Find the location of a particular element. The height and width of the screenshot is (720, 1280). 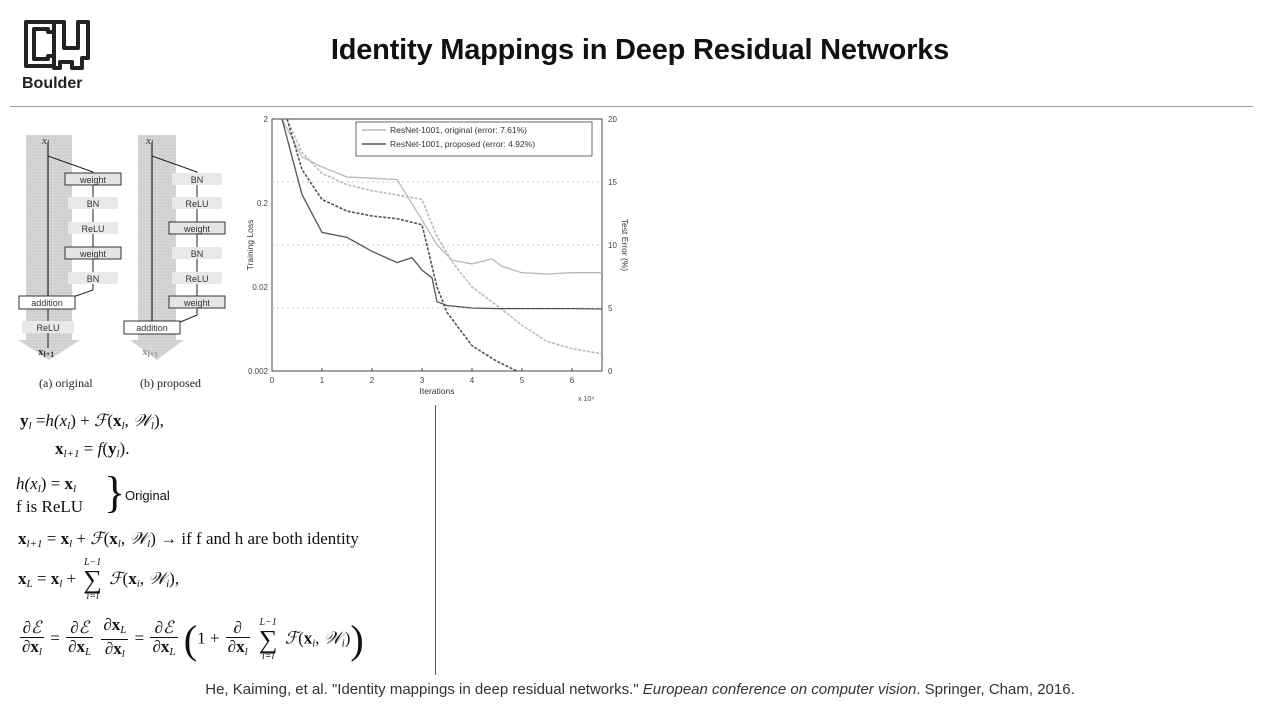

y-left-tick-label: 2 is located at coordinates (266, 119).